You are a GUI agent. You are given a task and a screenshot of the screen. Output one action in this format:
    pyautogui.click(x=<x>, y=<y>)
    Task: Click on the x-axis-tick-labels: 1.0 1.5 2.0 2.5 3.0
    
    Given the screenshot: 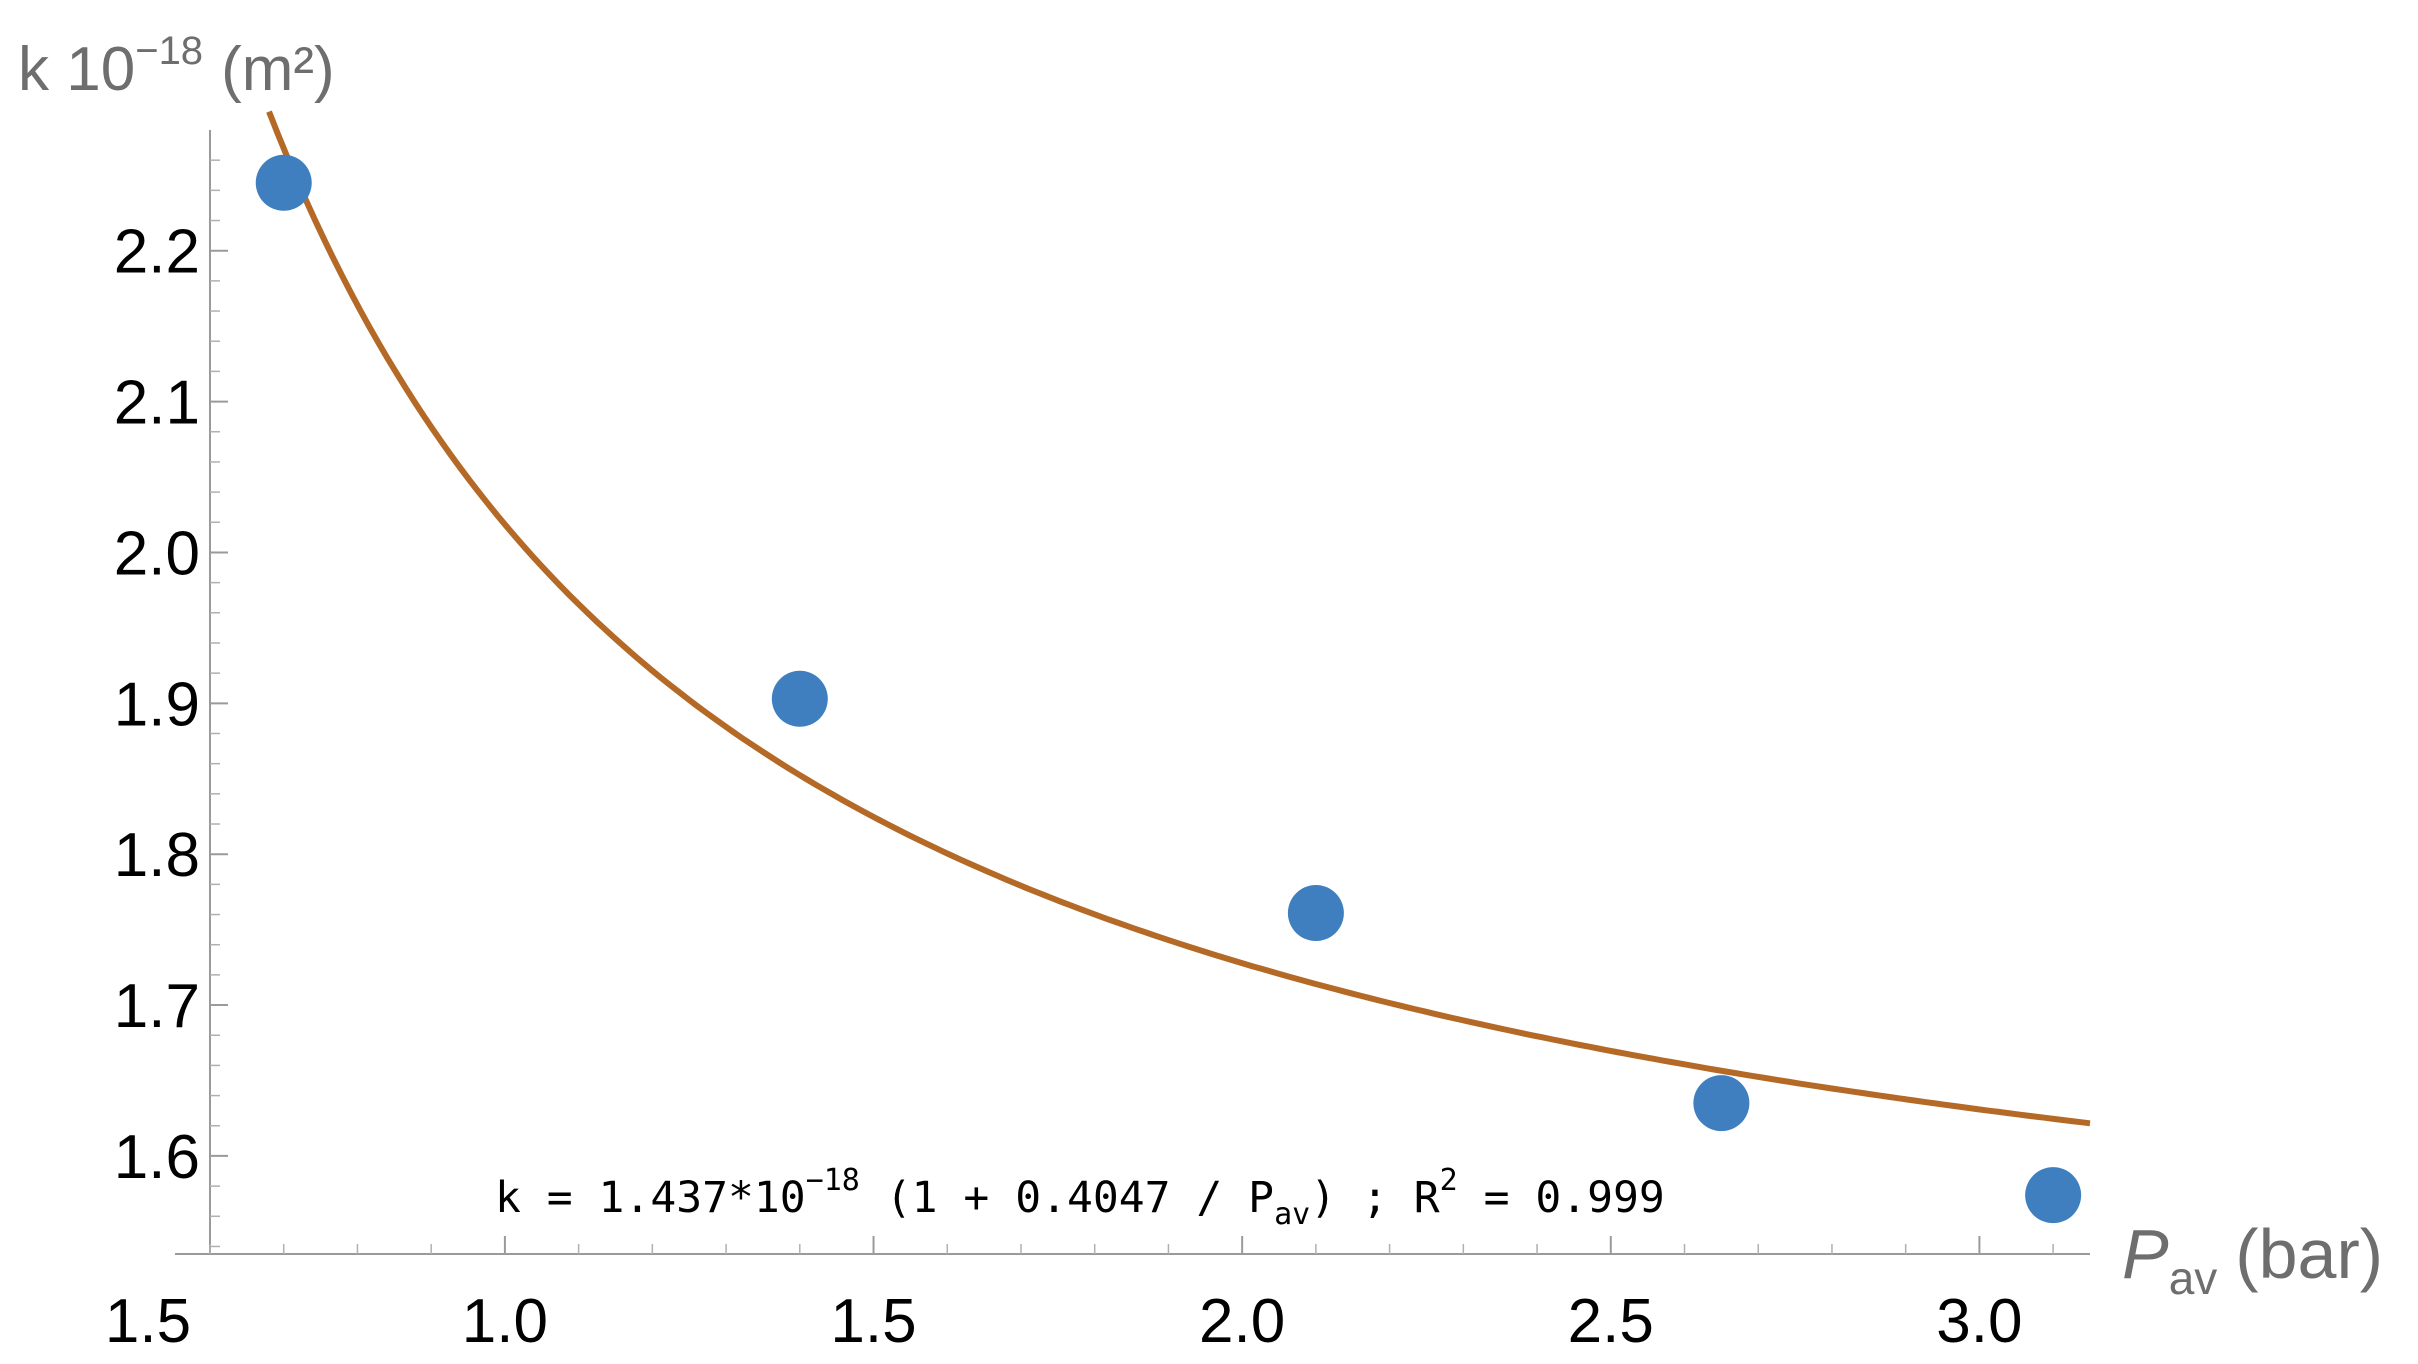 What is the action you would take?
    pyautogui.click(x=1242, y=1321)
    